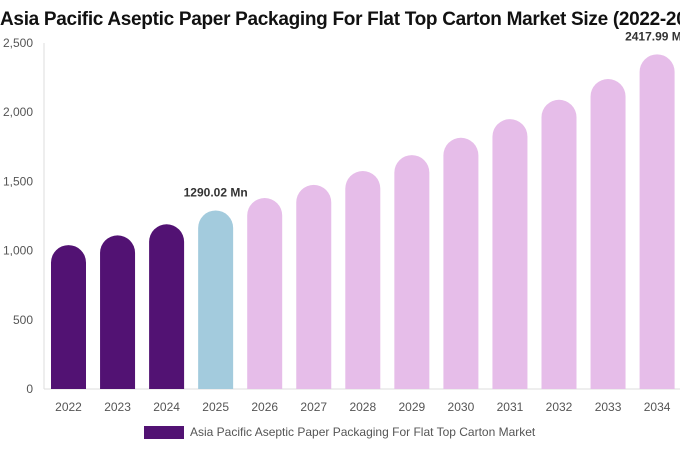 The height and width of the screenshot is (450, 680). What do you see at coordinates (559, 244) in the screenshot?
I see `bar-2032` at bounding box center [559, 244].